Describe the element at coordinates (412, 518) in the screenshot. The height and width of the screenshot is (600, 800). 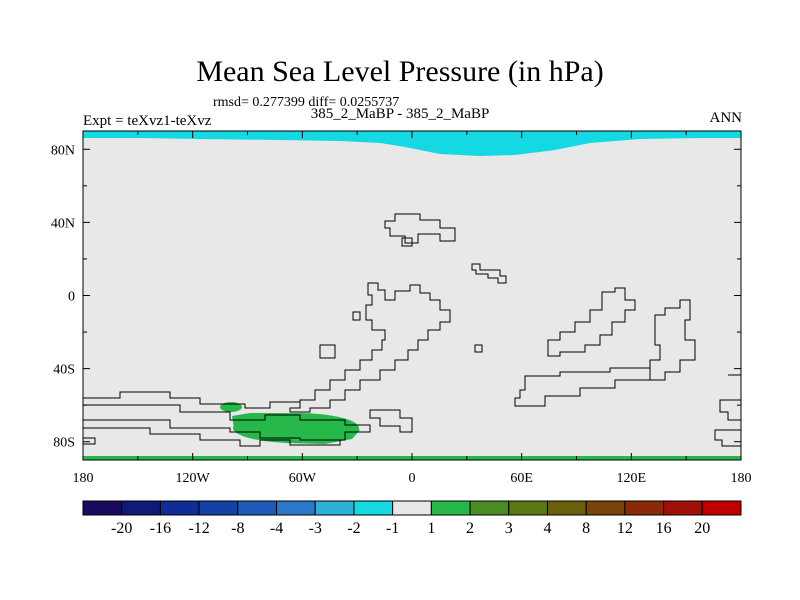
I see `colorbar: -20 -16 -12 -8 -4 -3 -2 -1 1 2 3 4 8 12 16 20` at that location.